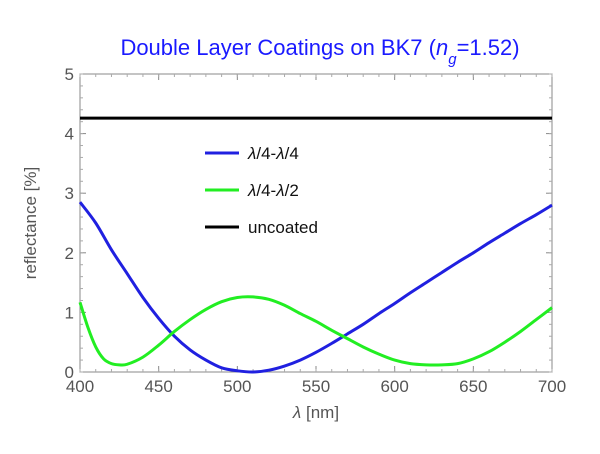 This screenshot has height=454, width=600. I want to click on x-axis-label: λ [nm], so click(315, 412).